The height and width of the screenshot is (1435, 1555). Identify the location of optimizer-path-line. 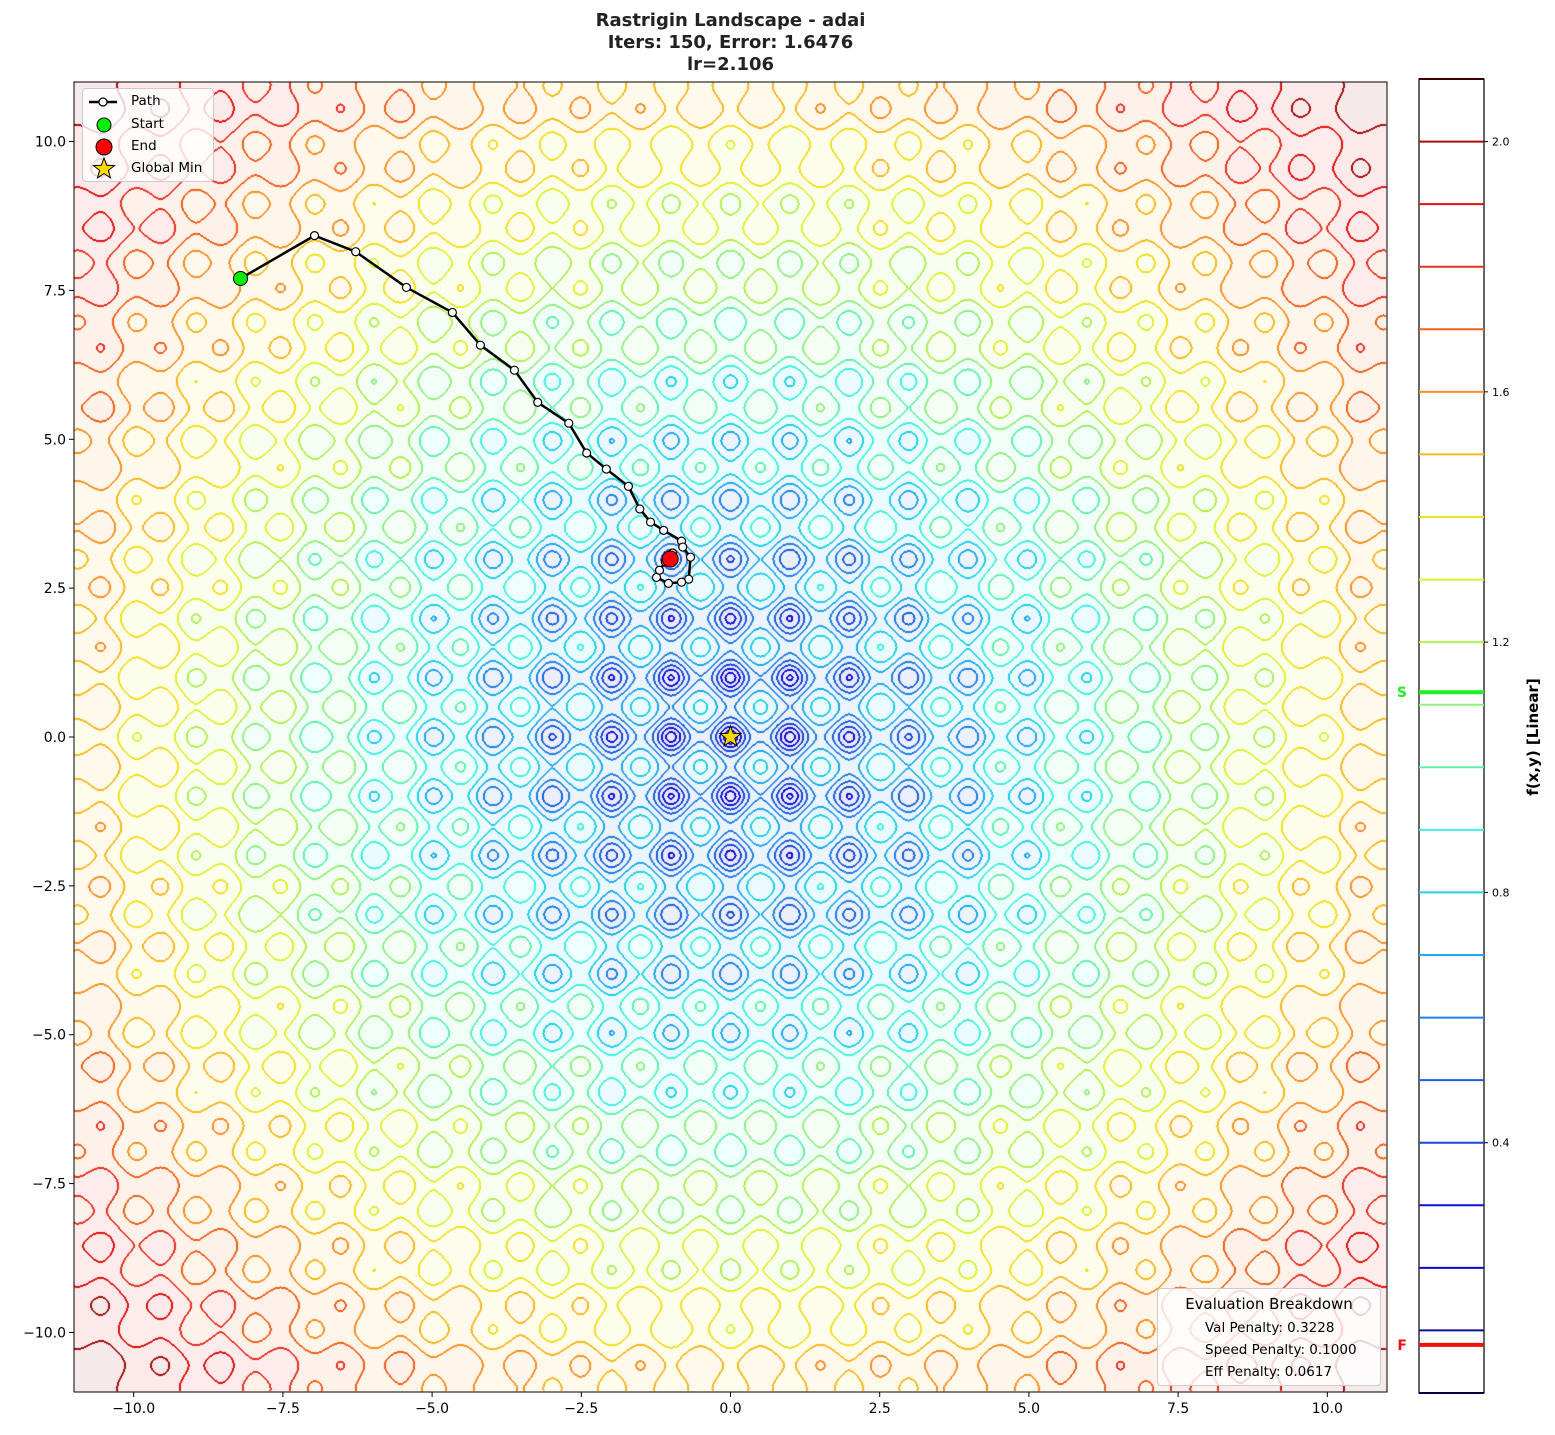
(465, 409).